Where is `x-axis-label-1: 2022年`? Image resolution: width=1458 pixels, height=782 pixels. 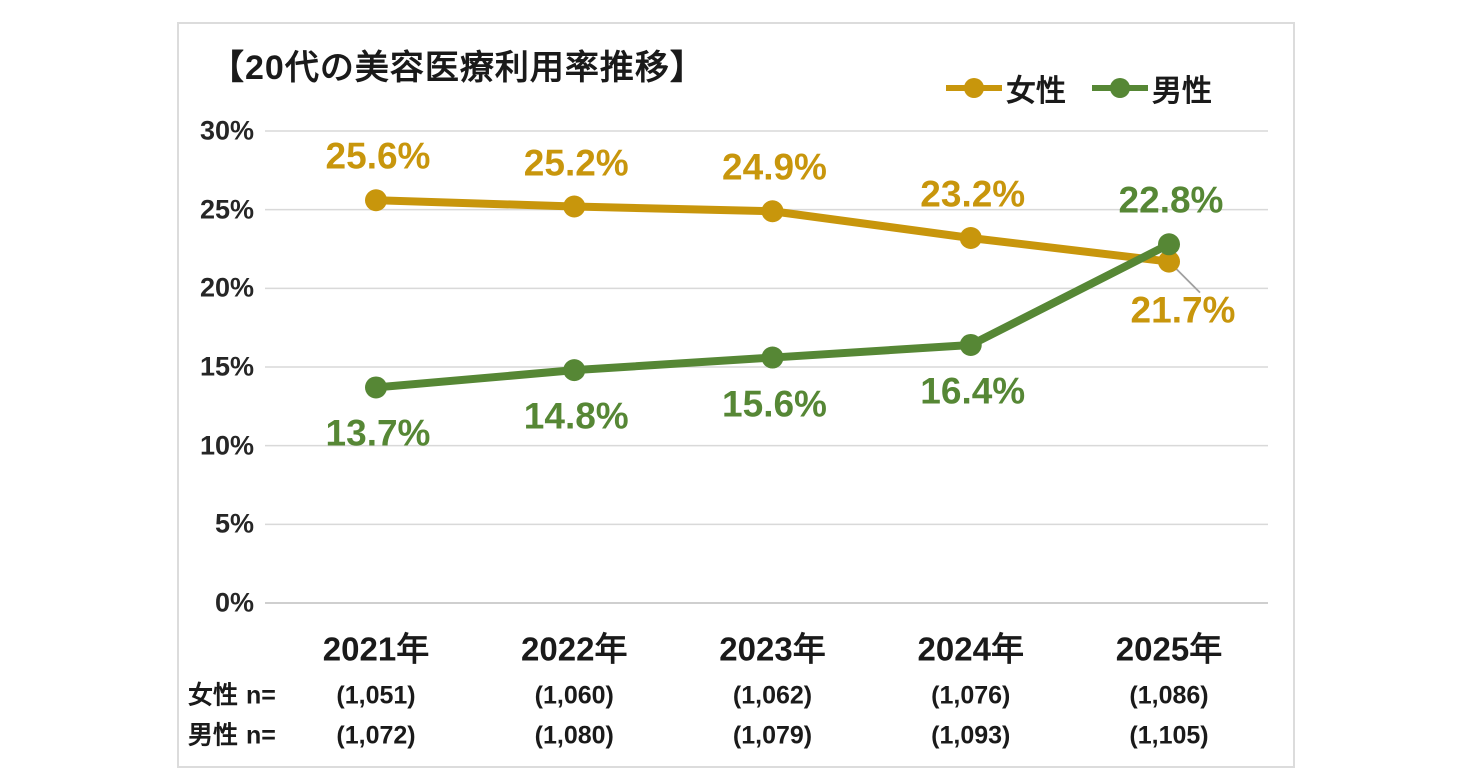 x-axis-label-1: 2022年 is located at coordinates (574, 649).